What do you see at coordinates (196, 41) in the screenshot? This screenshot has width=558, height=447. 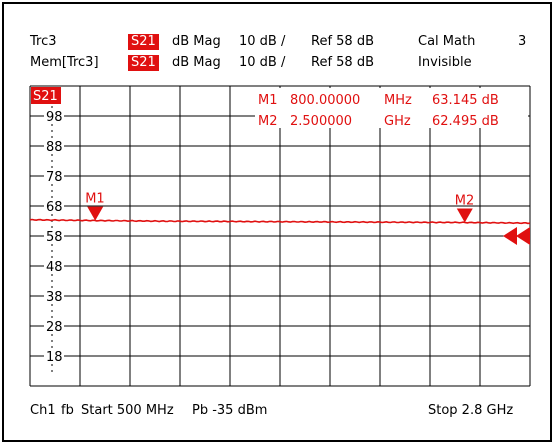 I see `trace-format: dB Mag` at bounding box center [196, 41].